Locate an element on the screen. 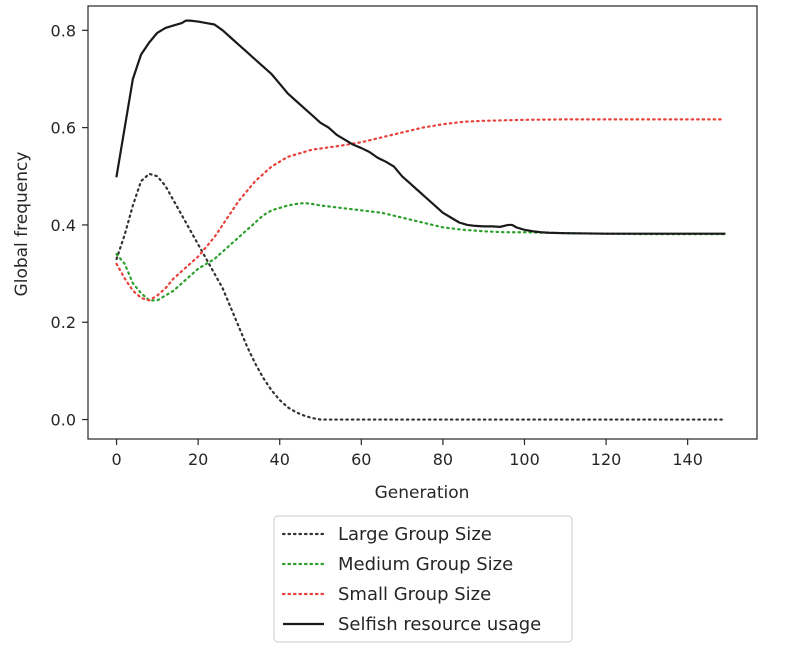 This screenshot has width=802, height=652. legend-frame is located at coordinates (423, 579).